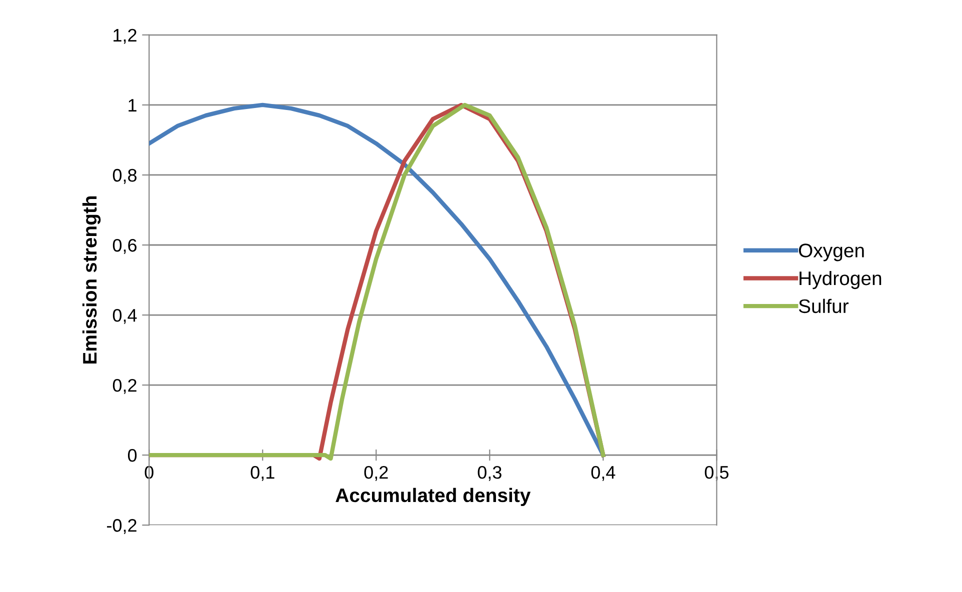 The image size is (962, 592). What do you see at coordinates (490, 473) in the screenshot?
I see `x-tick-label: 0,3` at bounding box center [490, 473].